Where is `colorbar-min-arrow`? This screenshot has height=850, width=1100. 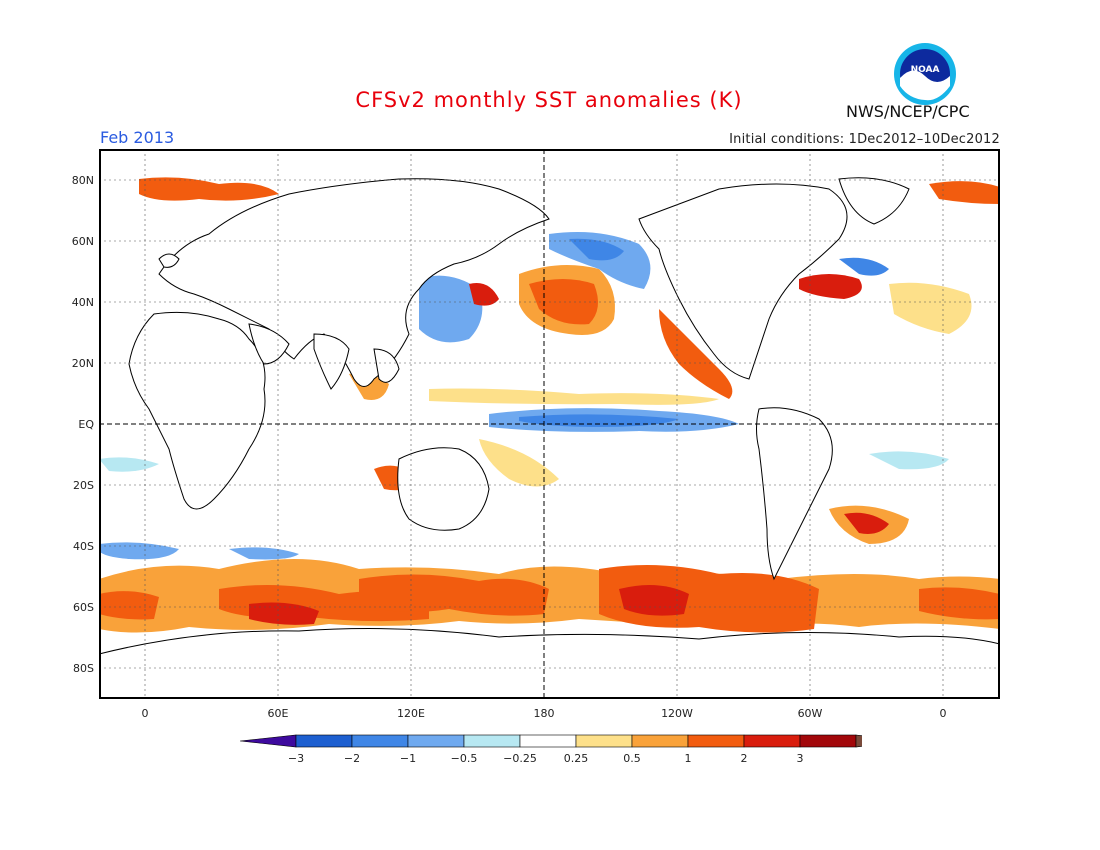 colorbar-min-arrow is located at coordinates (268, 741).